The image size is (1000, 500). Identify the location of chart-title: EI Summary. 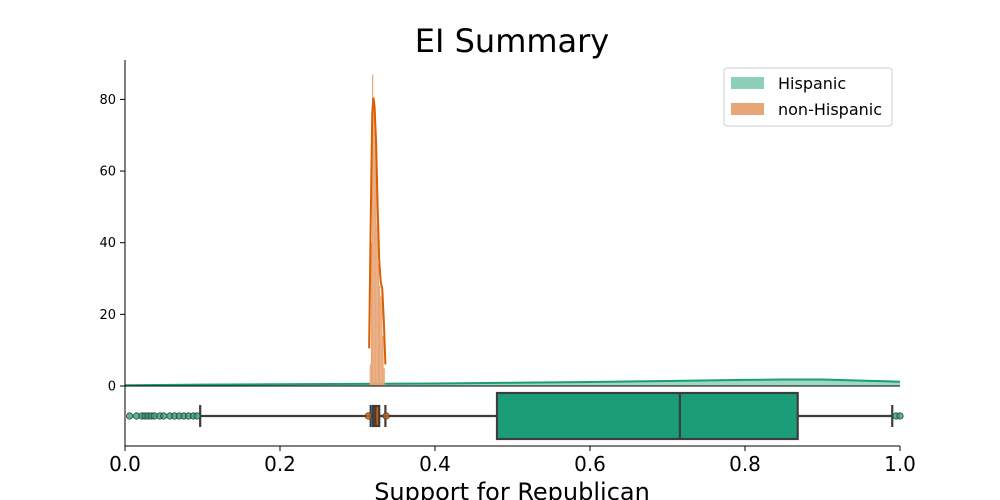
(512, 41).